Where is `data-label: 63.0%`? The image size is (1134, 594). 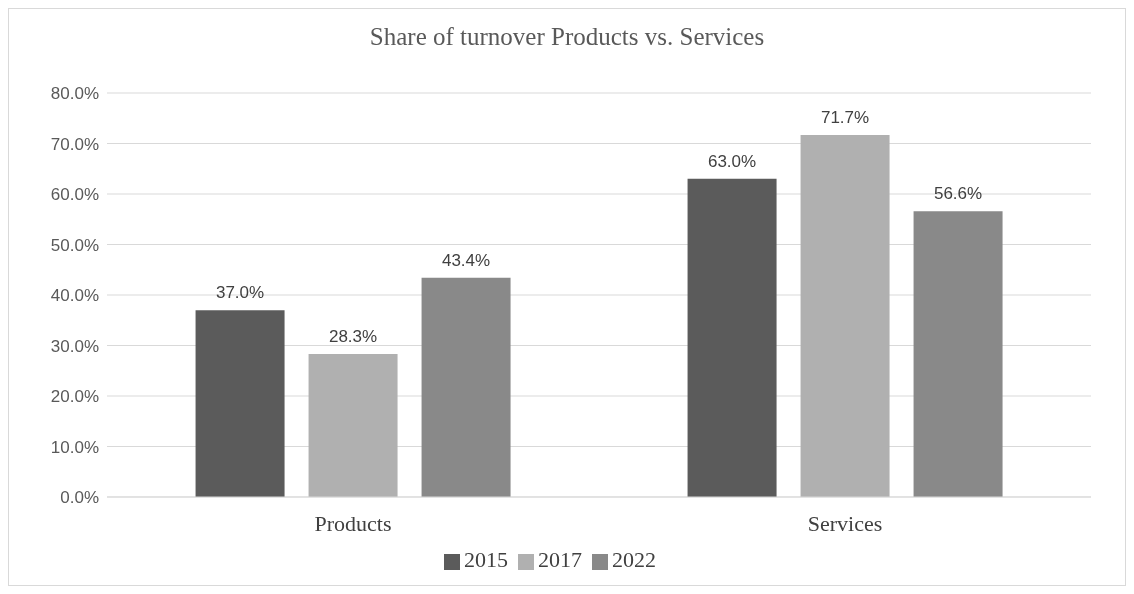
data-label: 63.0% is located at coordinates (732, 161).